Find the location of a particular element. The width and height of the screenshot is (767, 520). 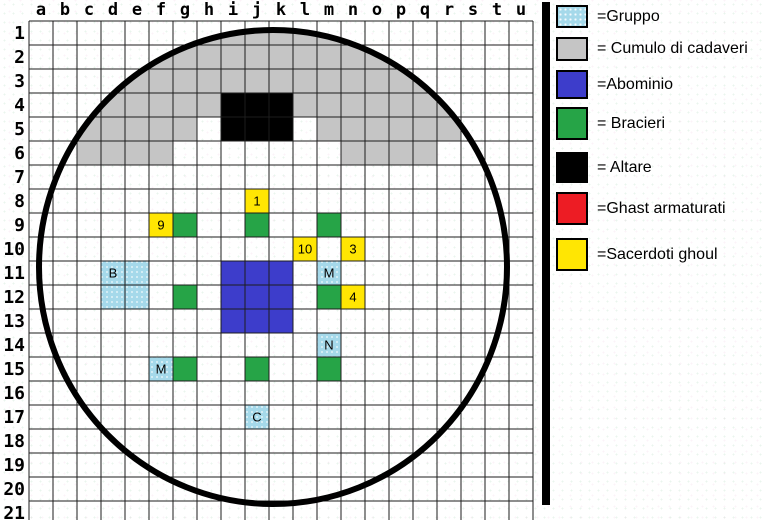

row-header: 20 is located at coordinates (14, 489).